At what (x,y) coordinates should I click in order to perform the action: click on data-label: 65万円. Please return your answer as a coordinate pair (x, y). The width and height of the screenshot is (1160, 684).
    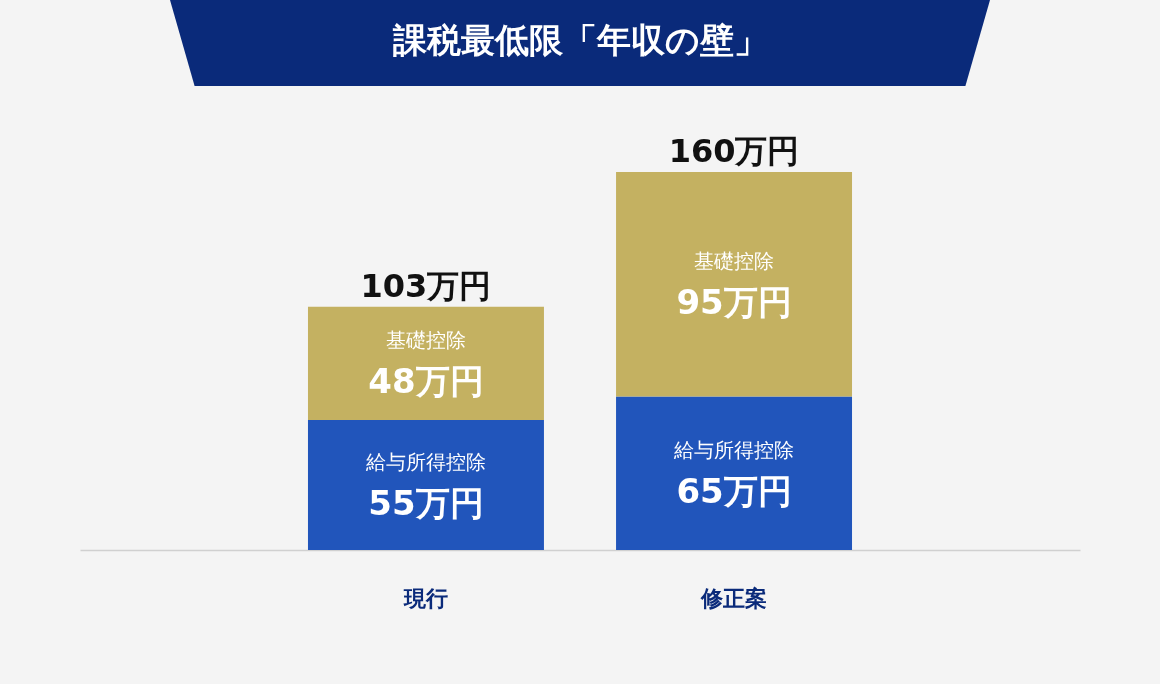
    Looking at the image, I should click on (734, 491).